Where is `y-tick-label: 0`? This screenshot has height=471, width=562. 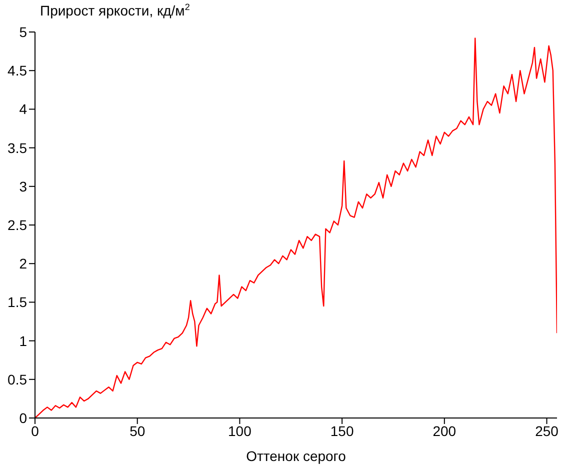
y-tick-label: 0 is located at coordinates (23, 418).